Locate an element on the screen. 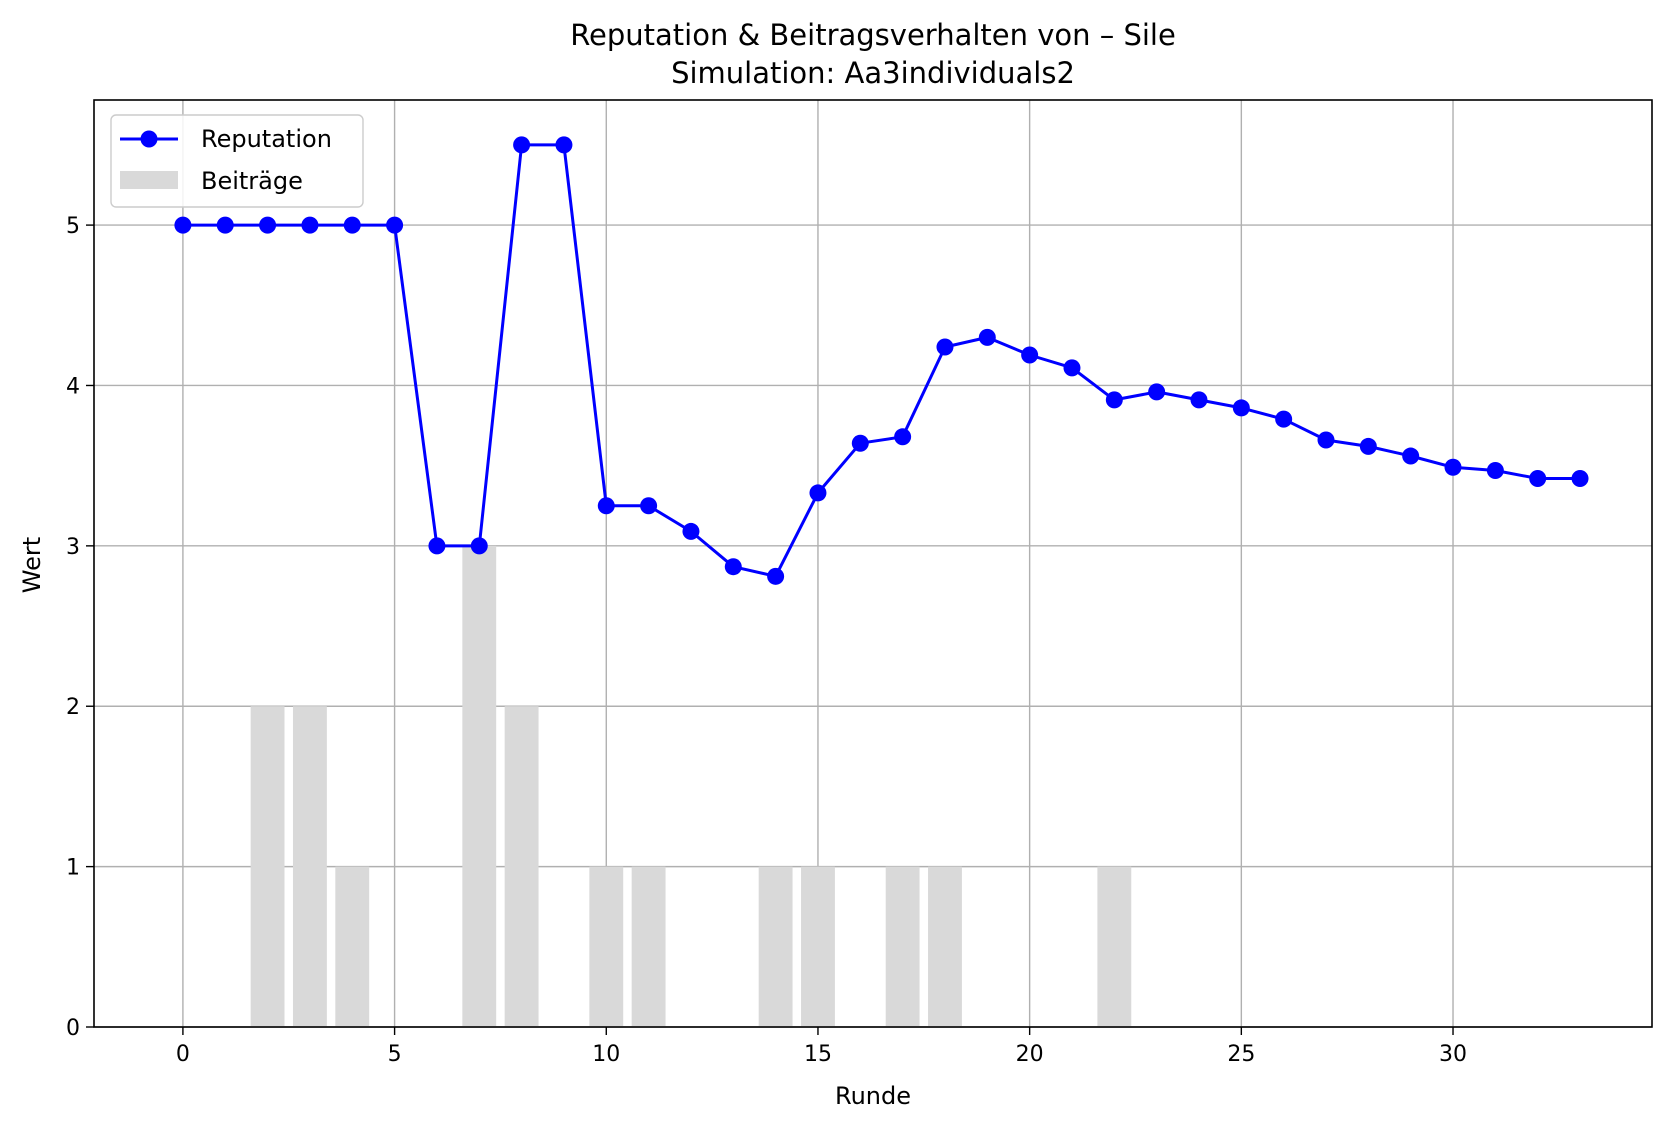  x-tick-label: 5 is located at coordinates (395, 1054).